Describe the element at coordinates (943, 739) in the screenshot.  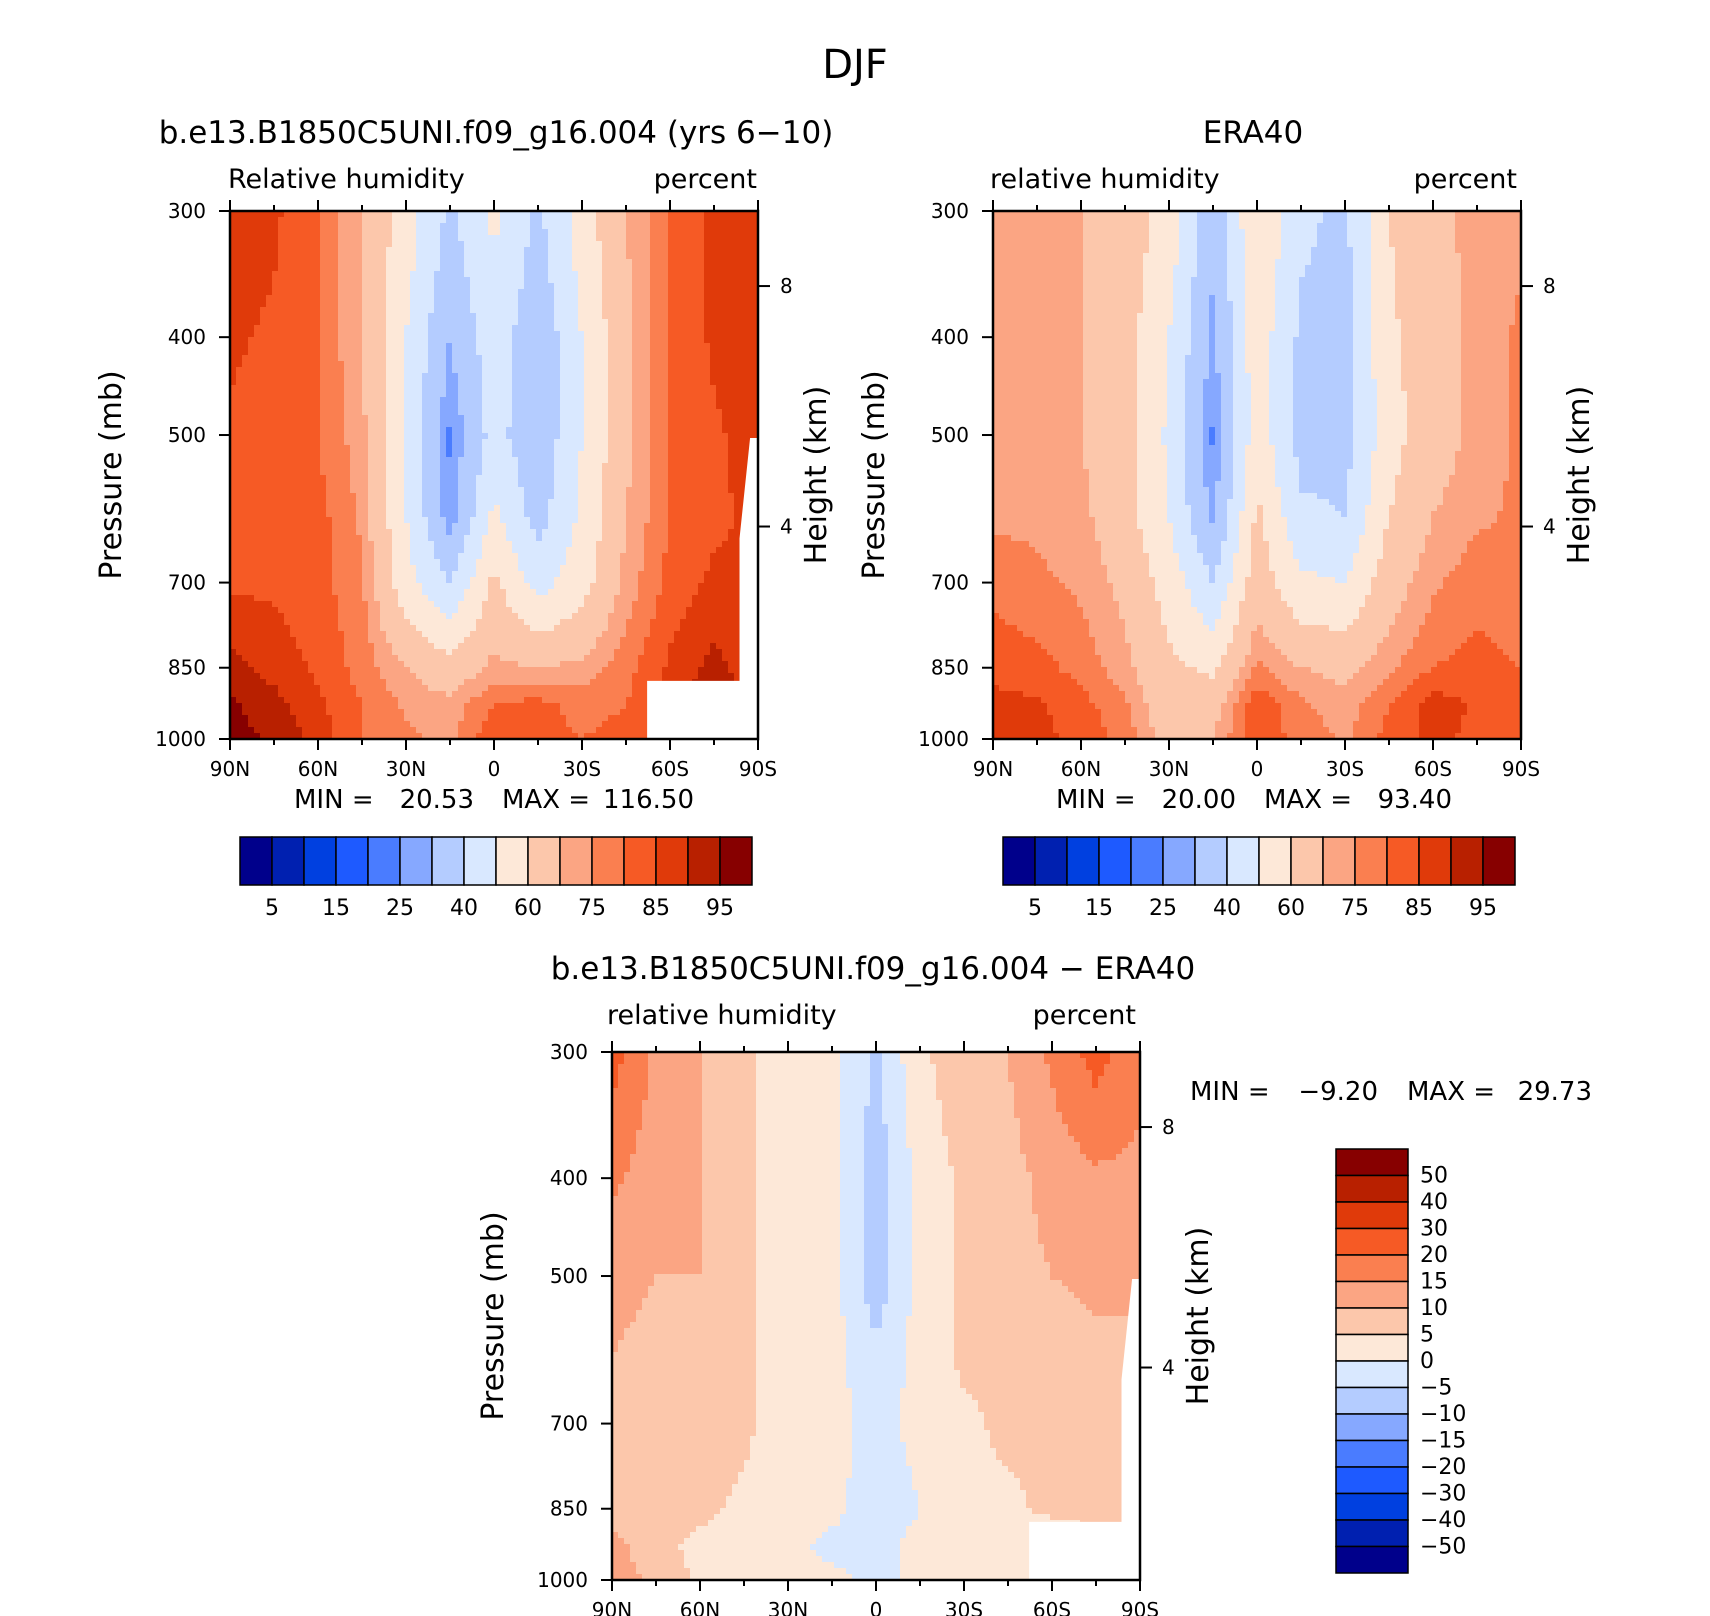
I see `y-tick-label: 1000` at that location.